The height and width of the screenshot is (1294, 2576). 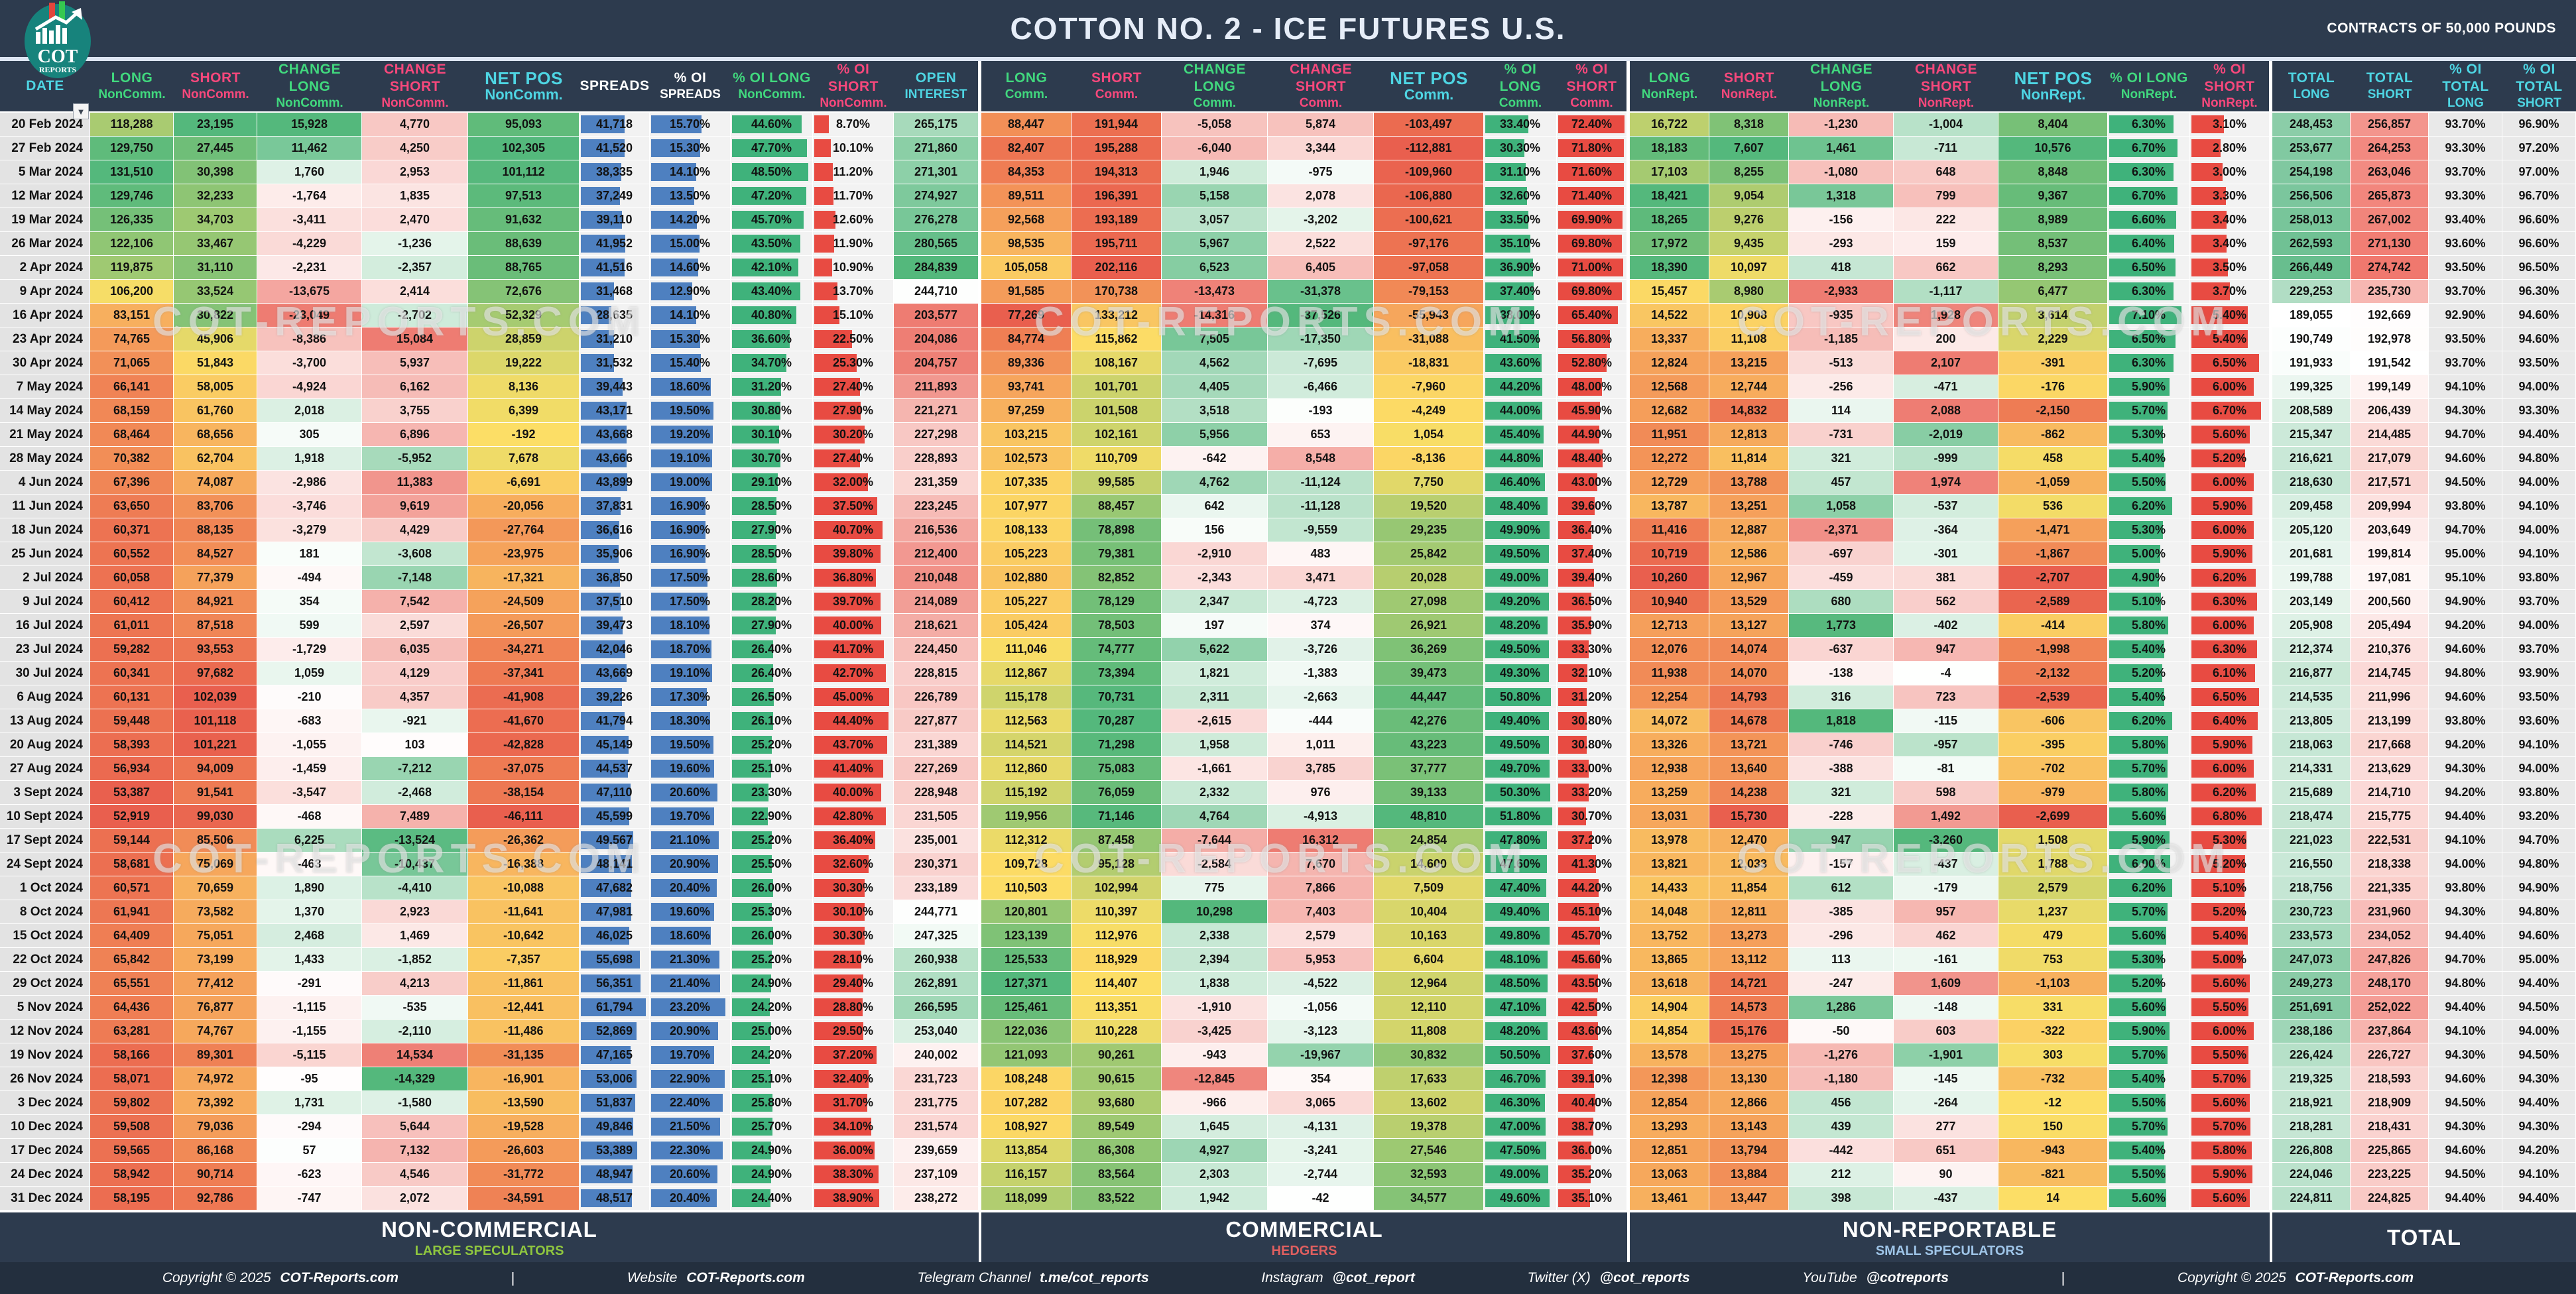 What do you see at coordinates (716, 1277) in the screenshot?
I see `footer-item: Website COT-Reports.com` at bounding box center [716, 1277].